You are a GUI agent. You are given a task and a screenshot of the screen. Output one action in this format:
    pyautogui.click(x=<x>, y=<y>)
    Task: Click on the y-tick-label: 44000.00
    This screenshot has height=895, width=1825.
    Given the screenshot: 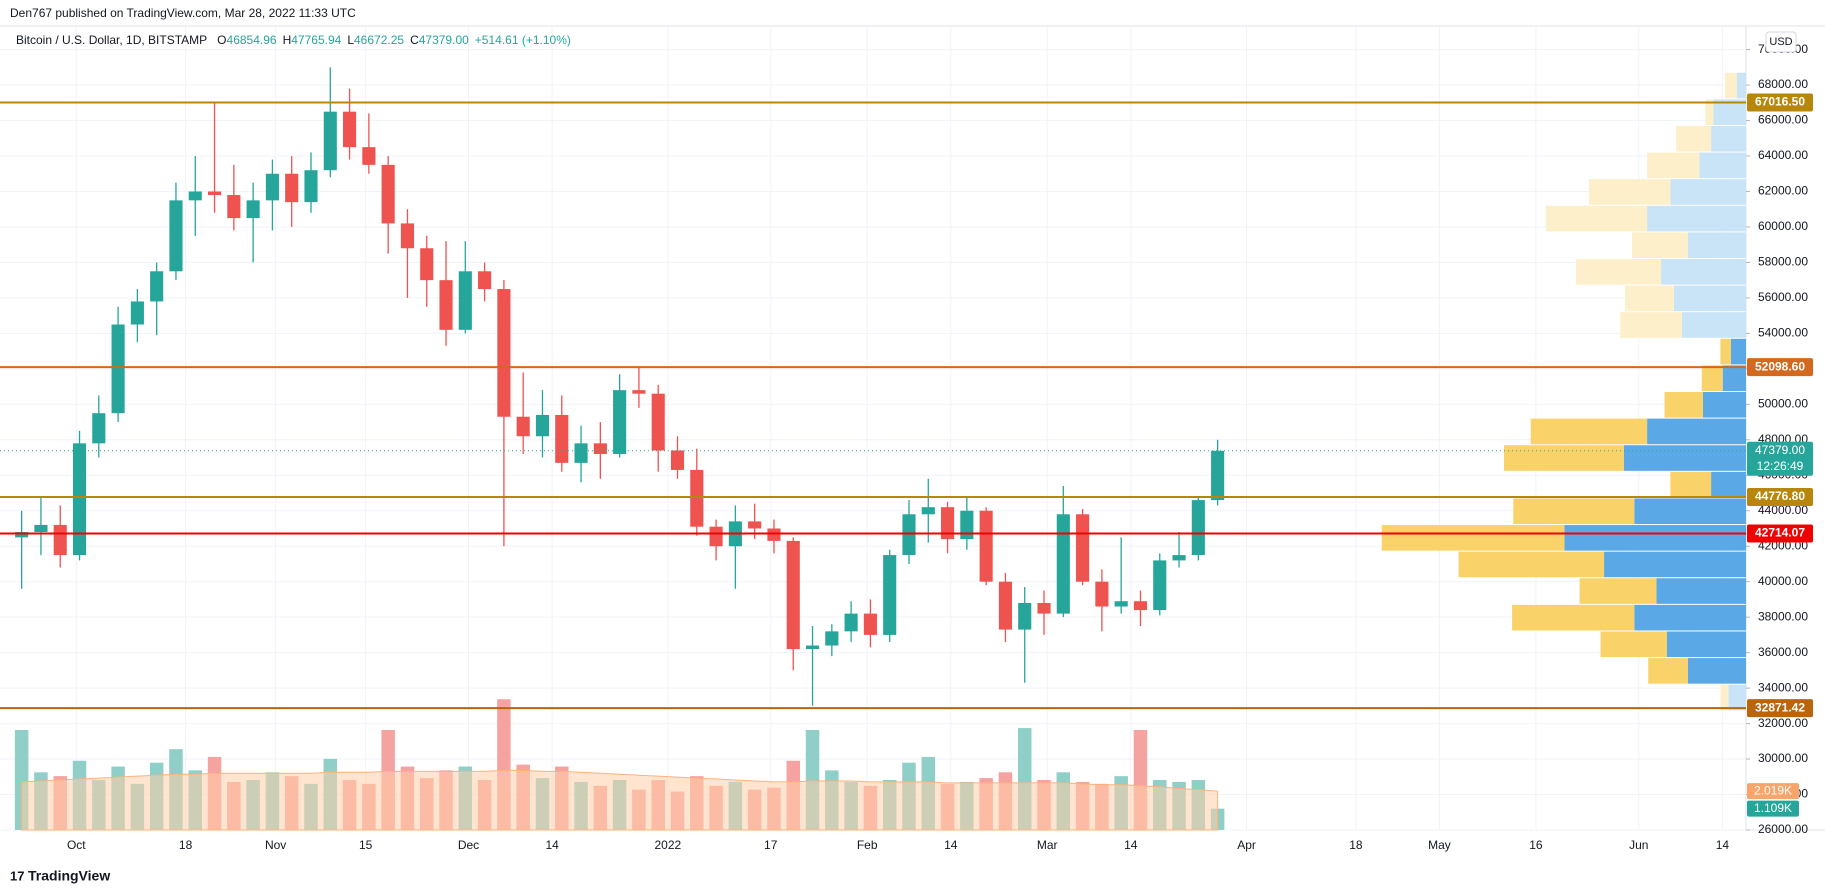 What is the action you would take?
    pyautogui.click(x=1783, y=510)
    